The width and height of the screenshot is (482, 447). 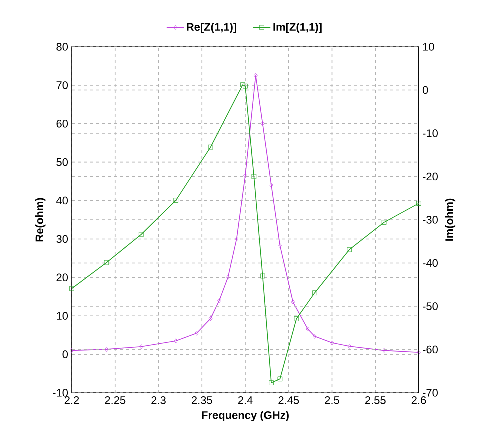 I want to click on x-tick-label: 2.45, so click(x=289, y=400).